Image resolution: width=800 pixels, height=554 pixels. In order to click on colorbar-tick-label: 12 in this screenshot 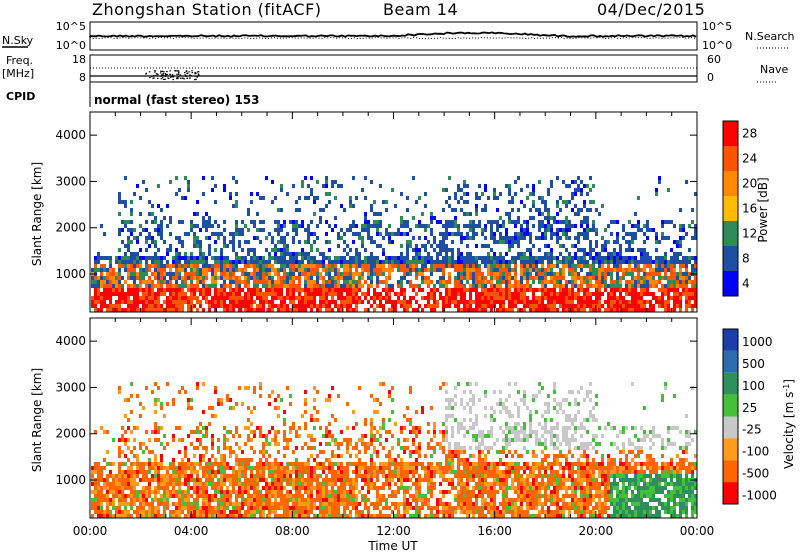, I will do `click(749, 234)`.